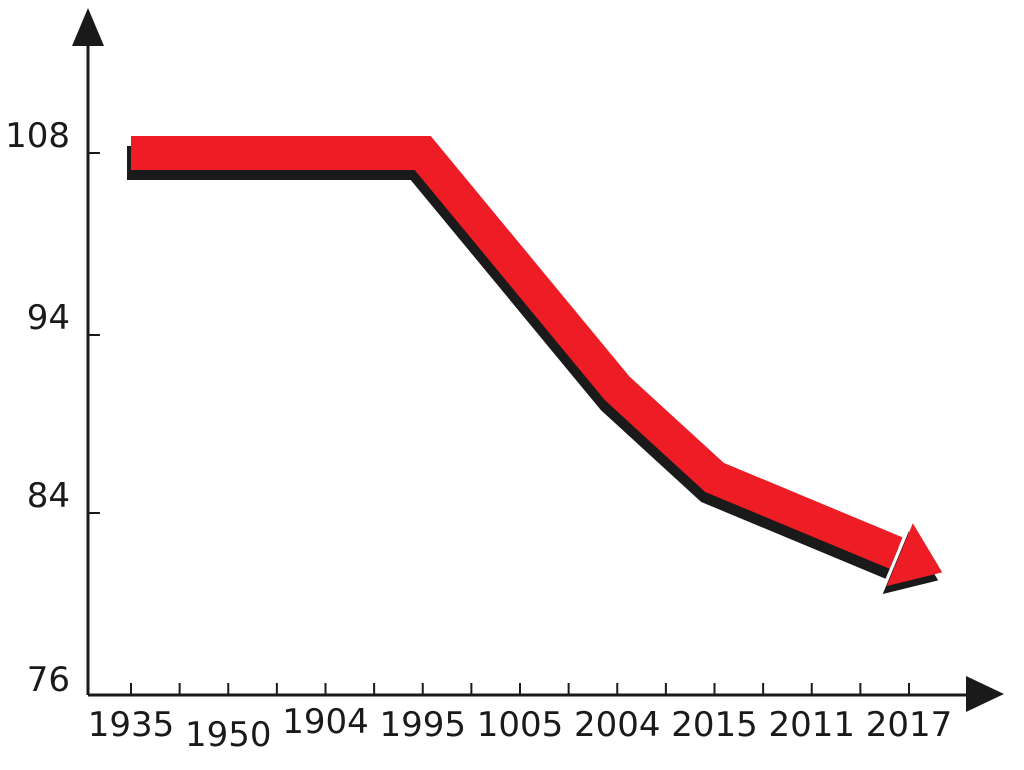 Image resolution: width=1024 pixels, height=770 pixels. I want to click on y-axis-arrow-icon, so click(88, 27).